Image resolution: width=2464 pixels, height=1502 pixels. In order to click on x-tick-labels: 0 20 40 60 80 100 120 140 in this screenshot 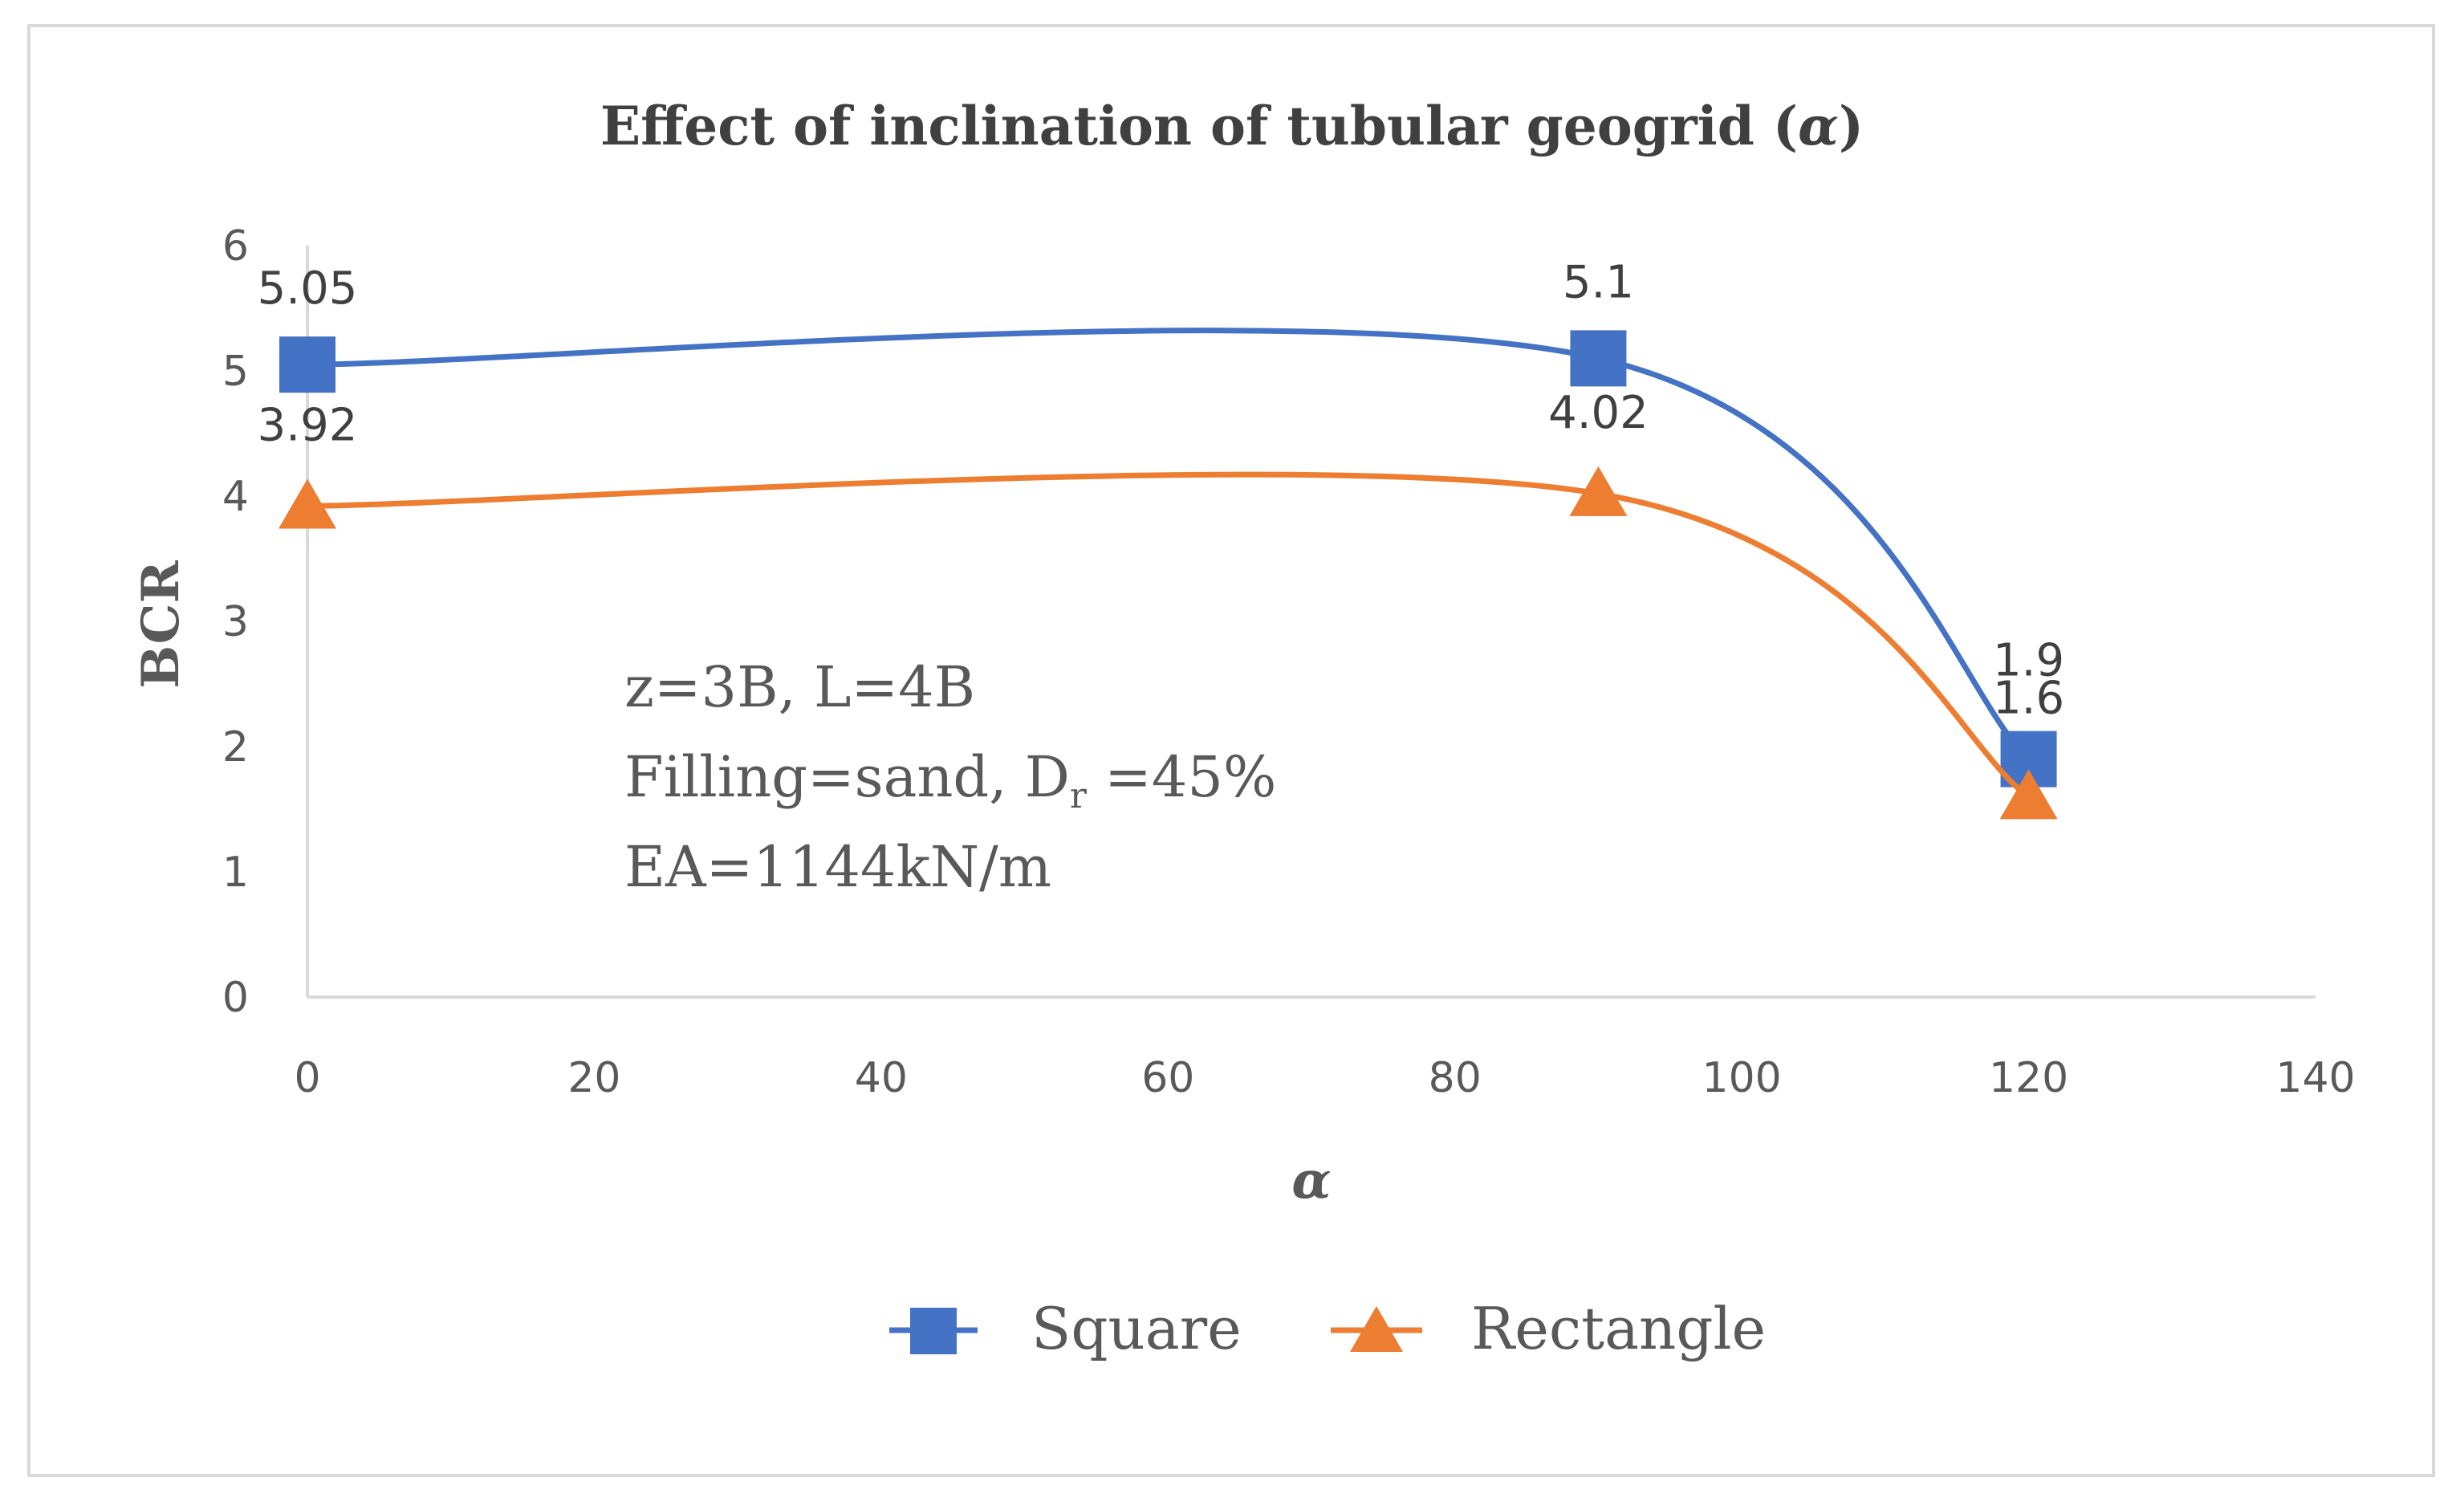, I will do `click(1325, 1078)`.